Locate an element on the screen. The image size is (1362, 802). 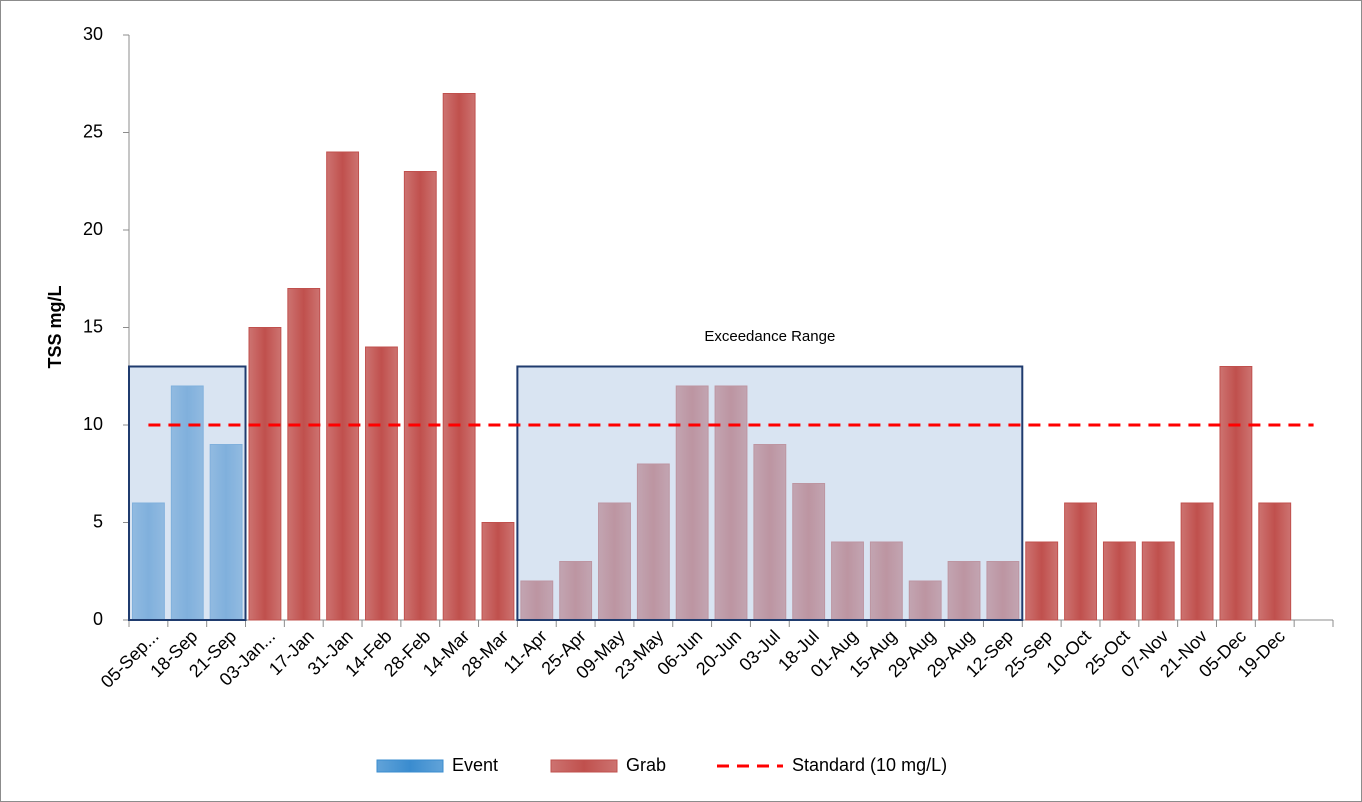
legend-label: Grab is located at coordinates (646, 765).